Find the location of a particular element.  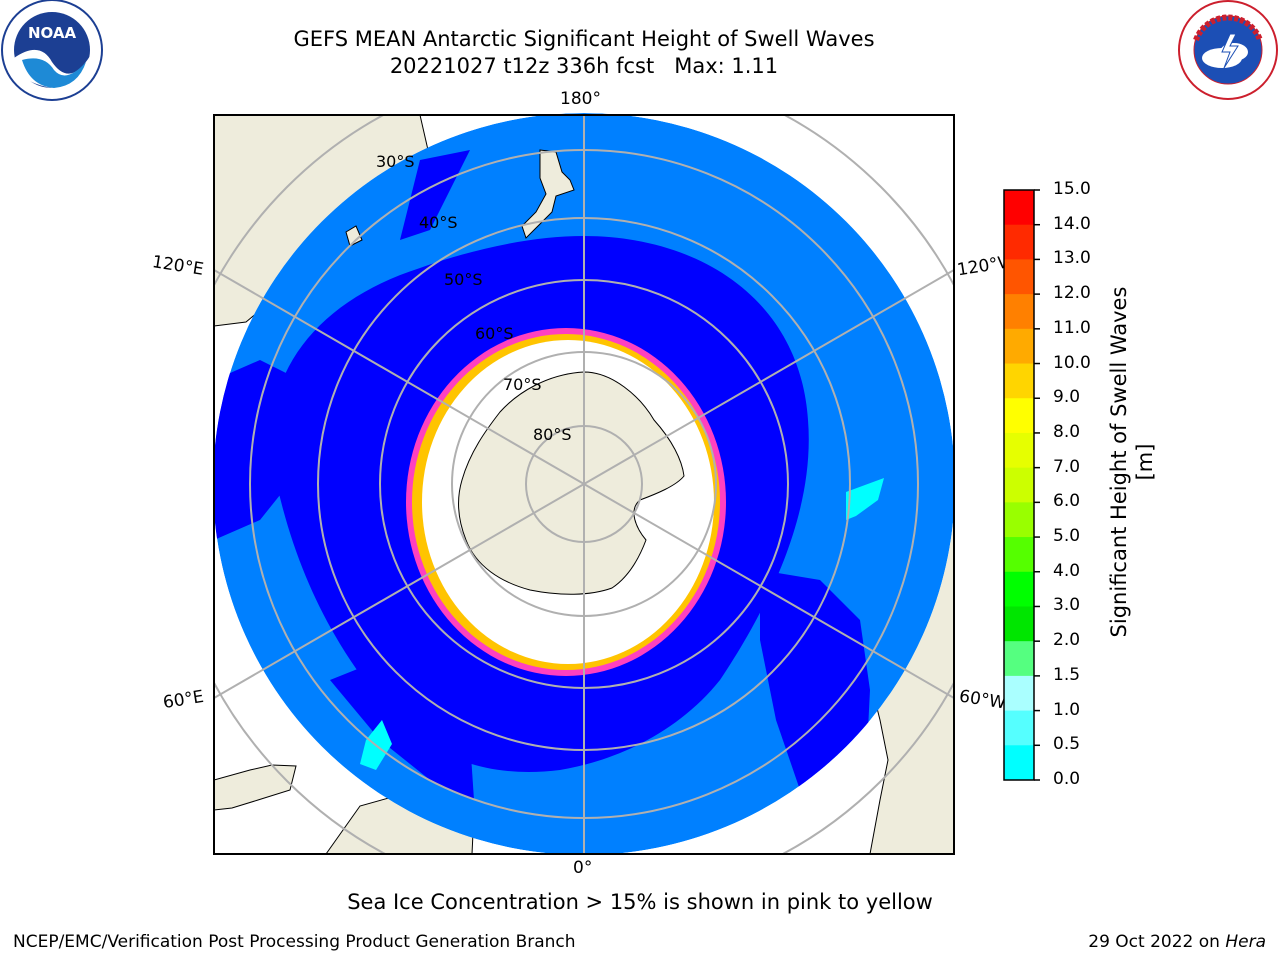

colorbar-tick-label: 12.0 is located at coordinates (1072, 293).